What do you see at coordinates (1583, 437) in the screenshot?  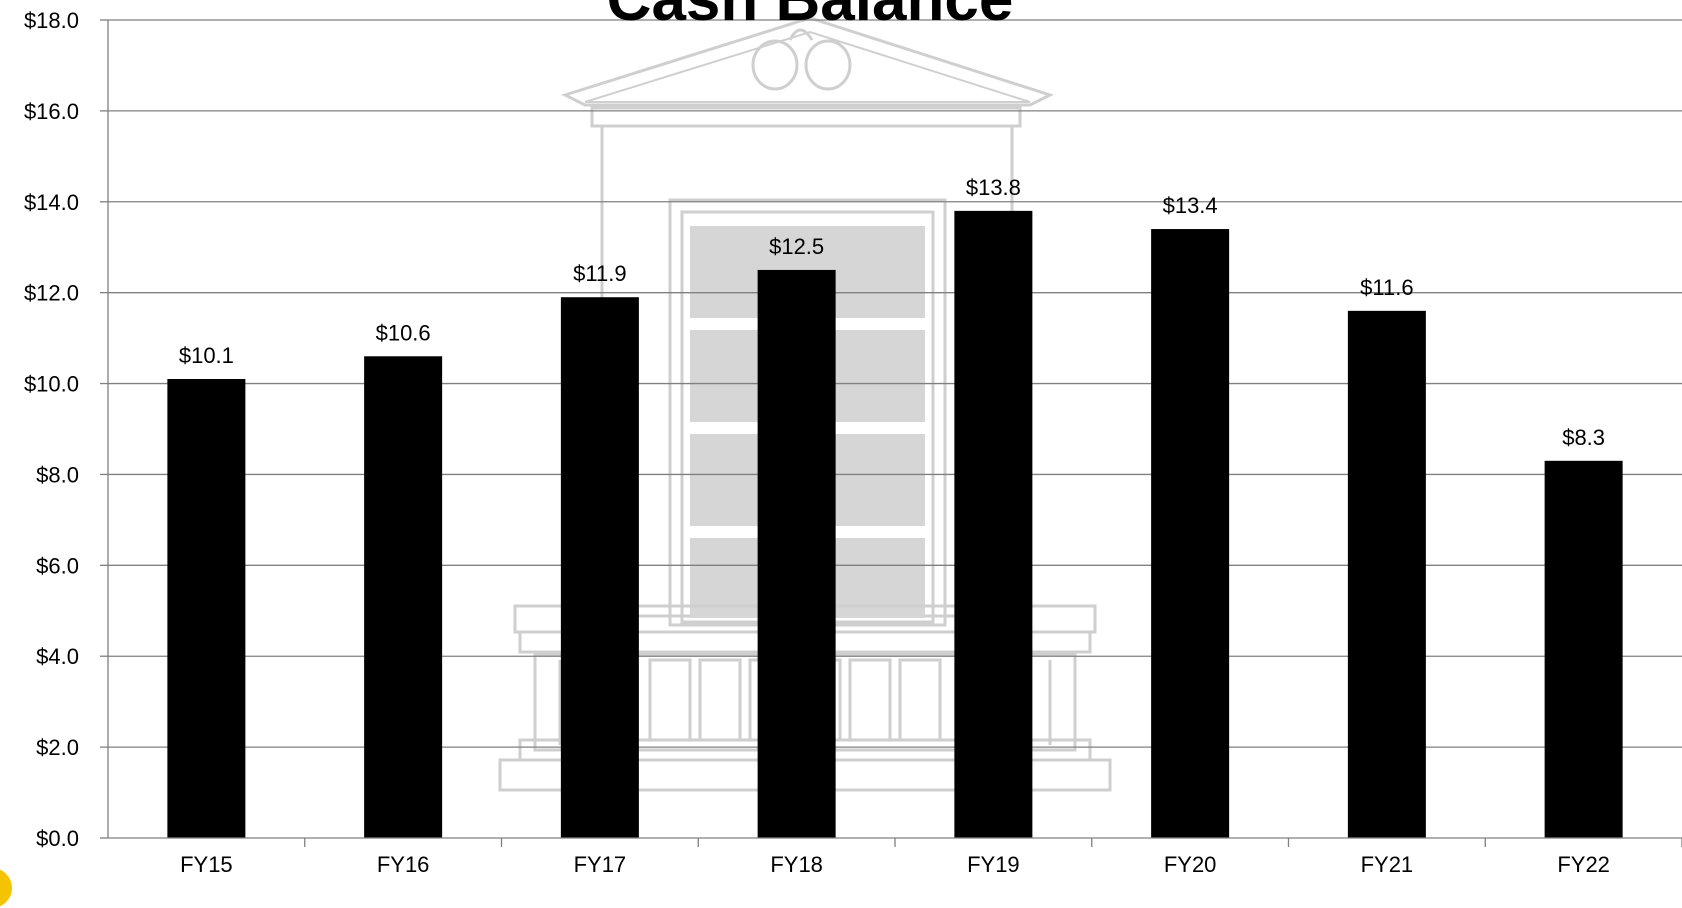 I see `value-label: $8.3` at bounding box center [1583, 437].